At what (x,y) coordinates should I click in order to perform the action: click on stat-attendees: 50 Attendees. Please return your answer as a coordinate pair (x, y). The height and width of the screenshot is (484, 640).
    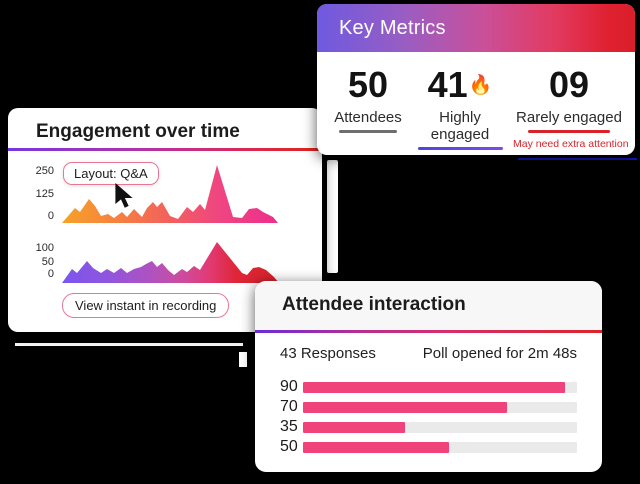
    Looking at the image, I should click on (368, 99).